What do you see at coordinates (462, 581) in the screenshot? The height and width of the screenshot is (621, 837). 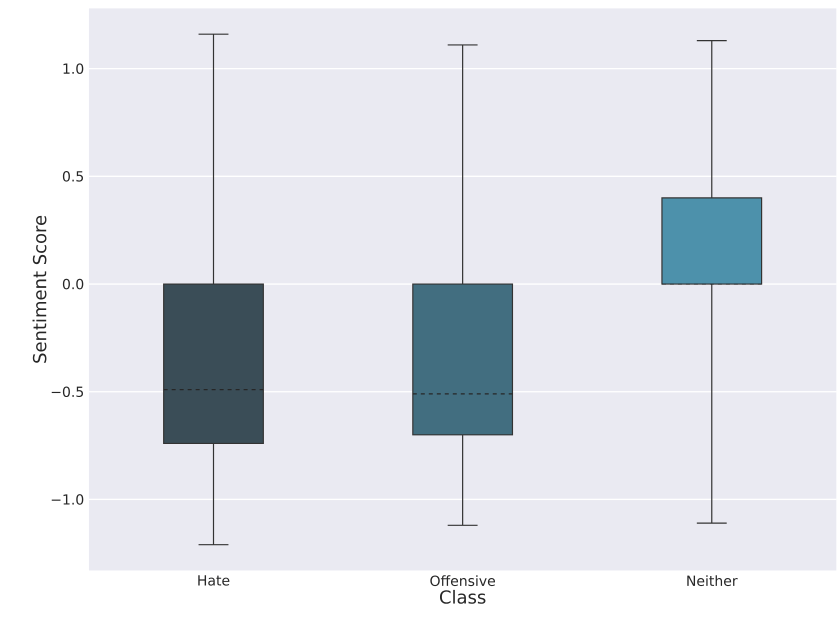 I see `x-tick-label: Offensive` at bounding box center [462, 581].